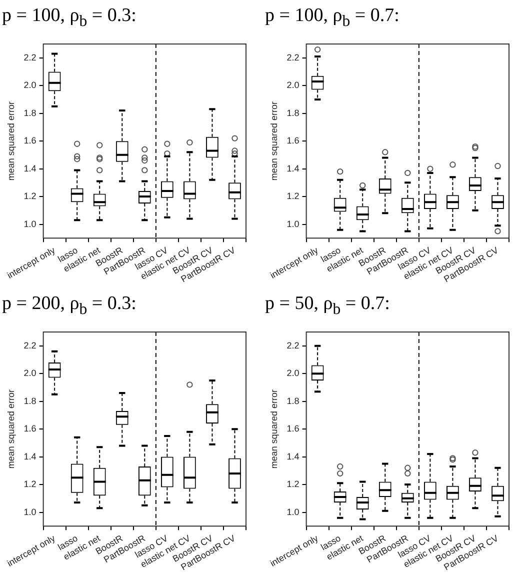 The height and width of the screenshot is (577, 526). Describe the element at coordinates (69, 17) in the screenshot. I see `chart-title: p = 100, ρ$_{b}$ = 0.3:` at that location.